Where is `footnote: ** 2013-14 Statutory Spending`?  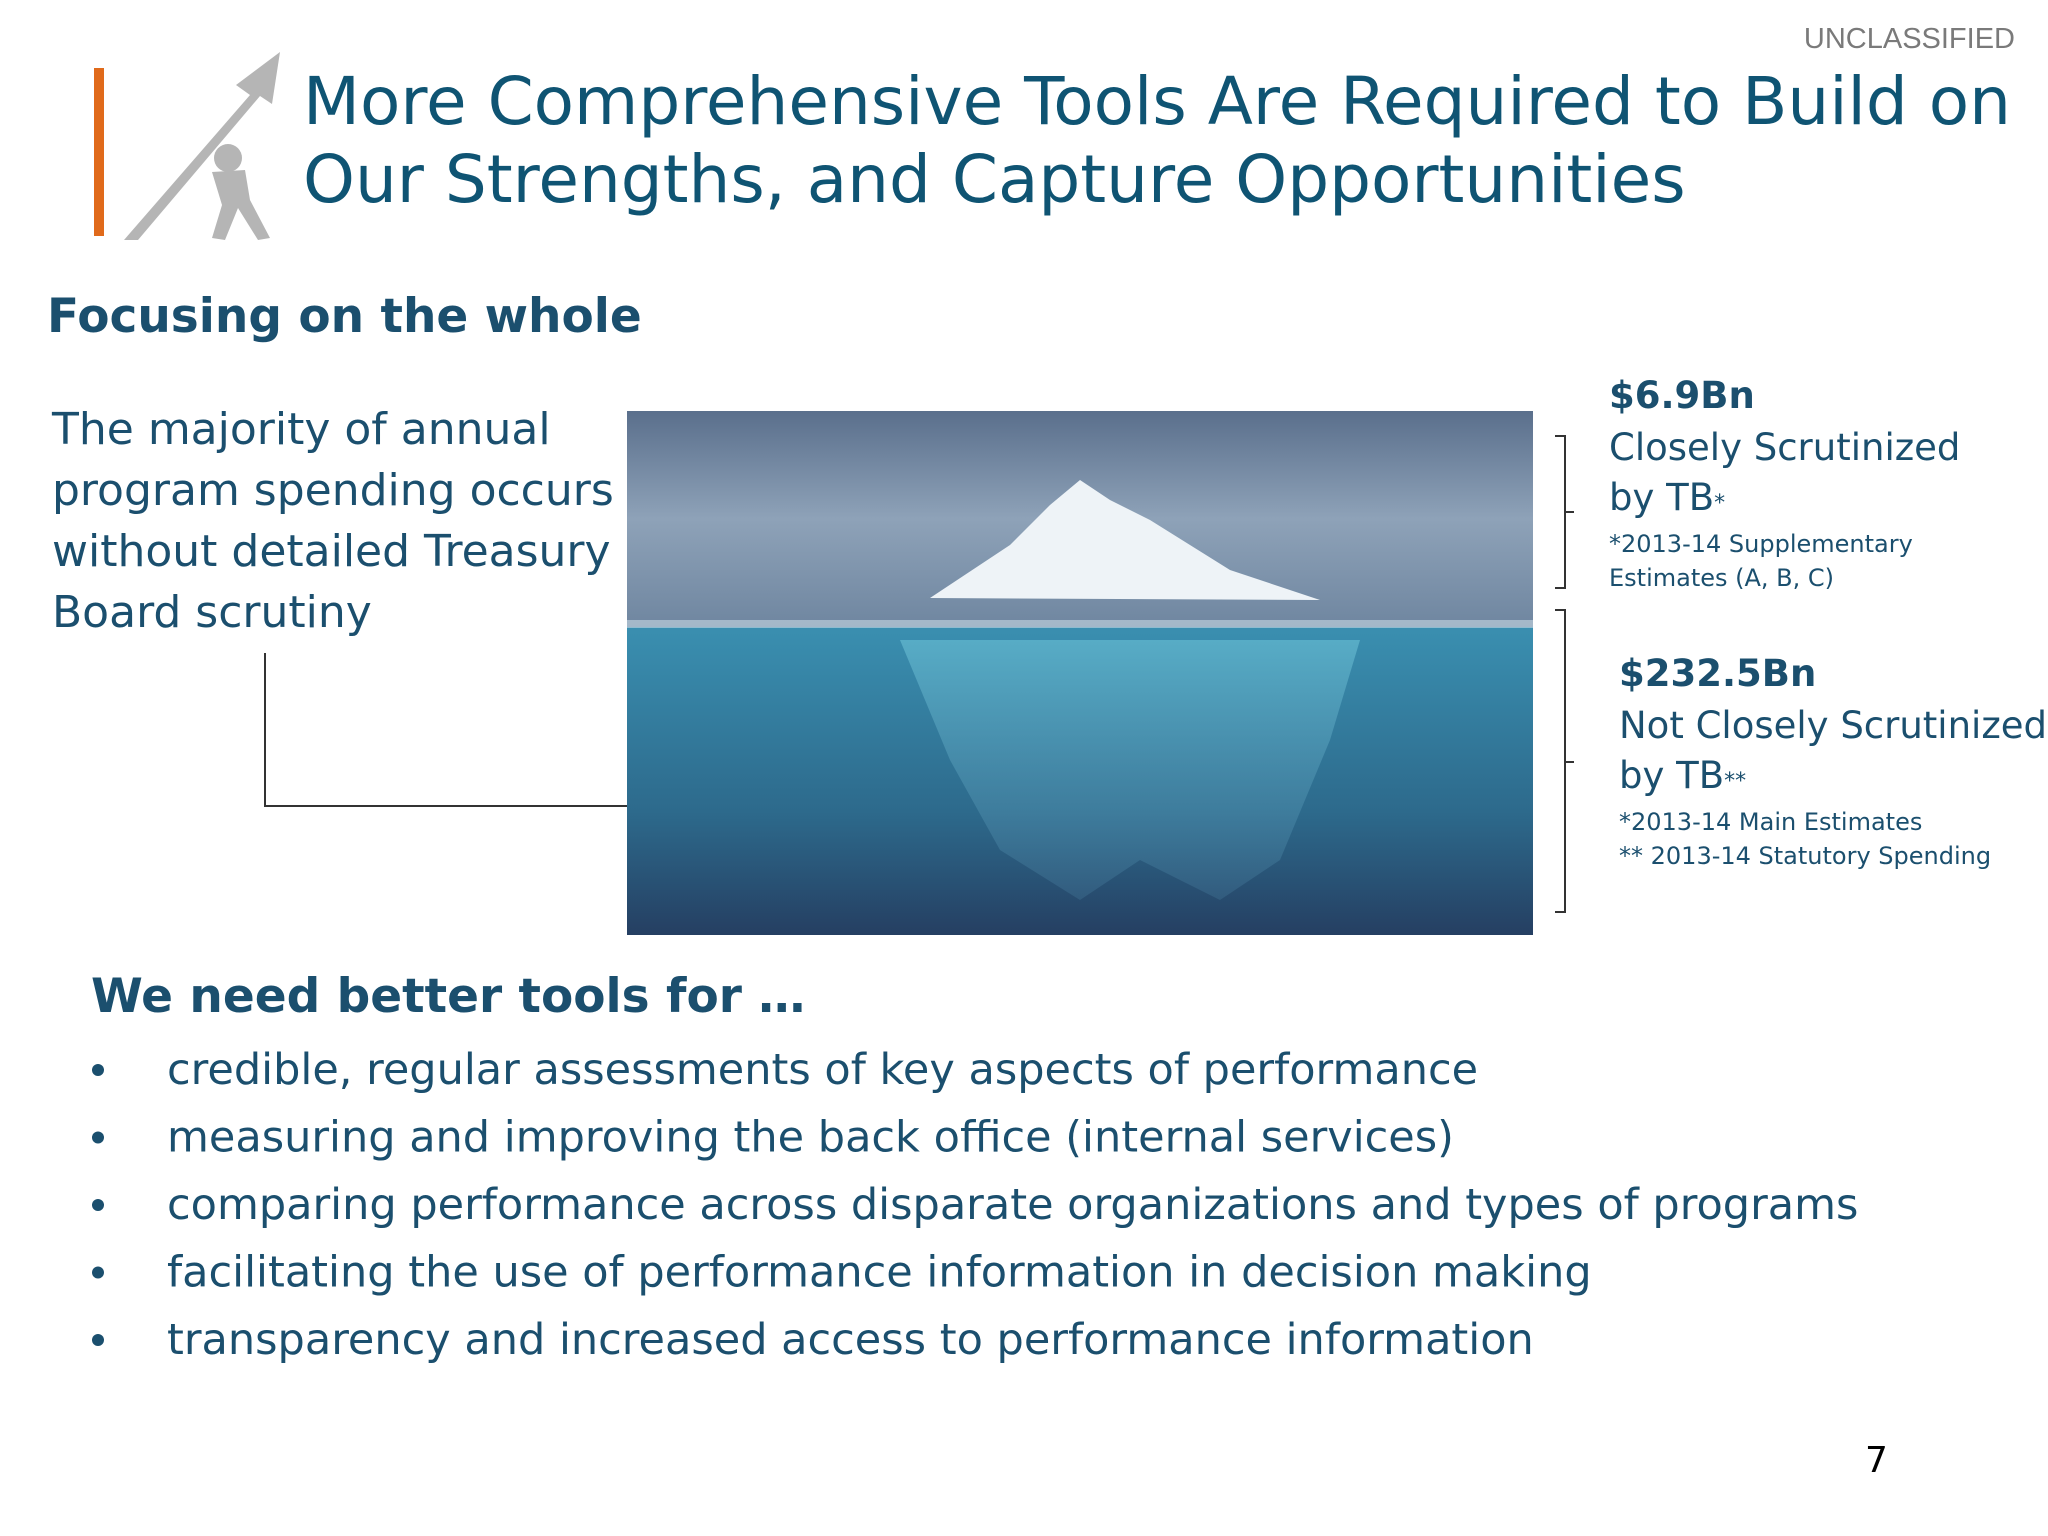
footnote: ** 2013-14 Statutory Spending is located at coordinates (1805, 856).